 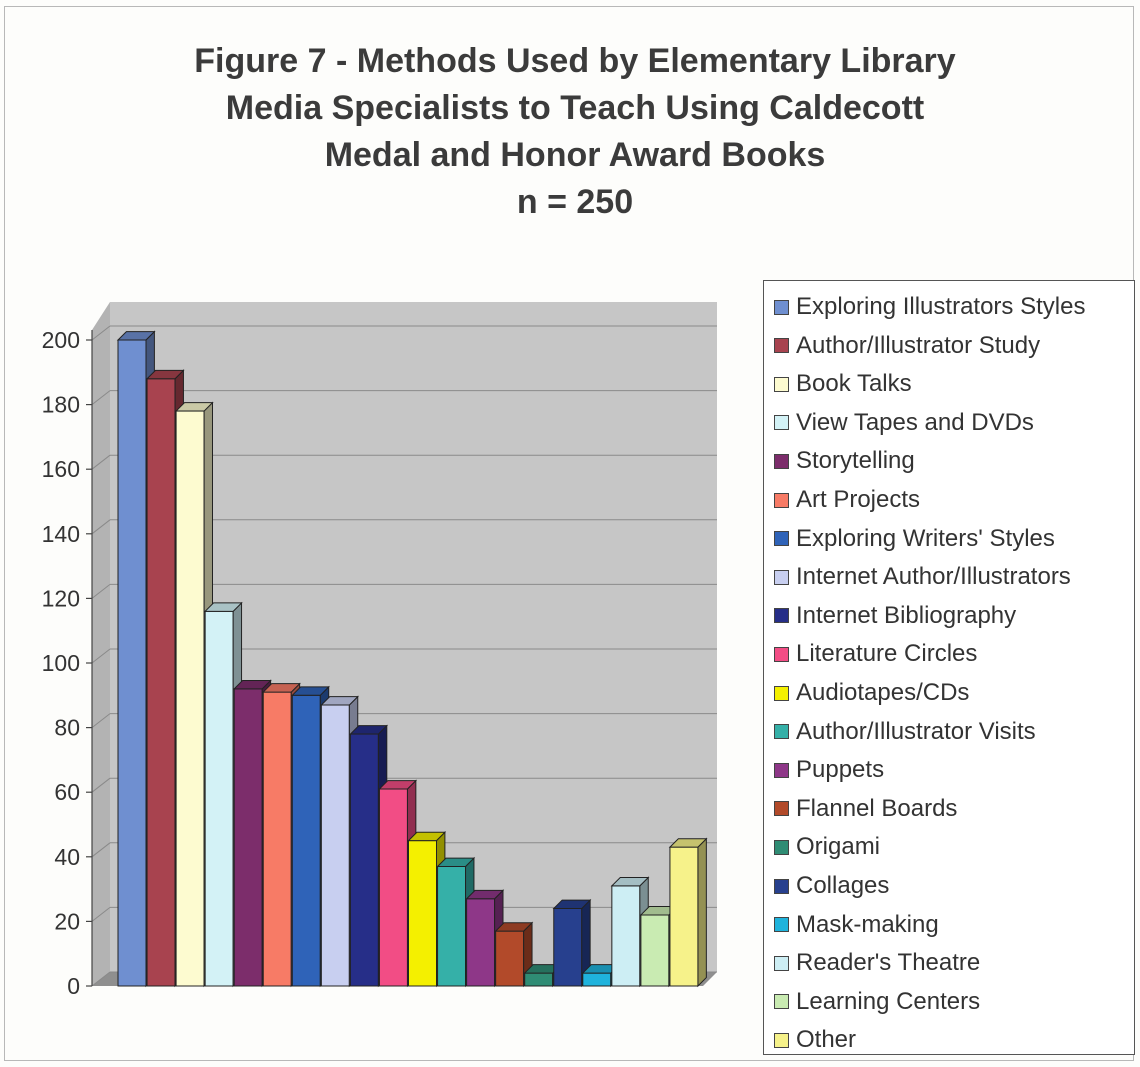 What do you see at coordinates (887, 654) in the screenshot?
I see `legend-label: Literature Circles` at bounding box center [887, 654].